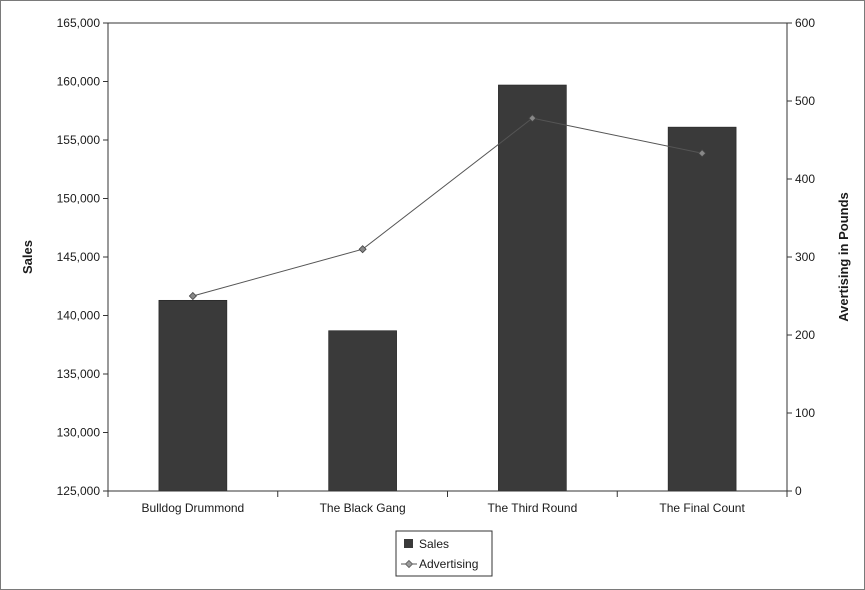 The width and height of the screenshot is (865, 590). Describe the element at coordinates (805, 413) in the screenshot. I see `y2-tick-label: 100` at that location.